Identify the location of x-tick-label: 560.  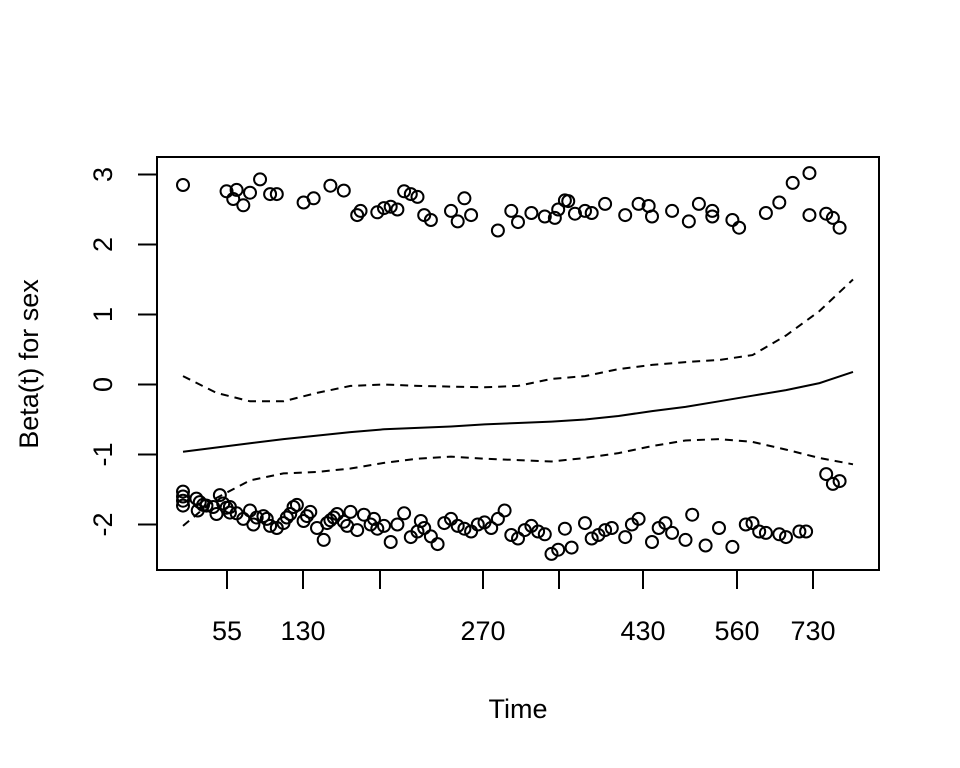
(736, 631).